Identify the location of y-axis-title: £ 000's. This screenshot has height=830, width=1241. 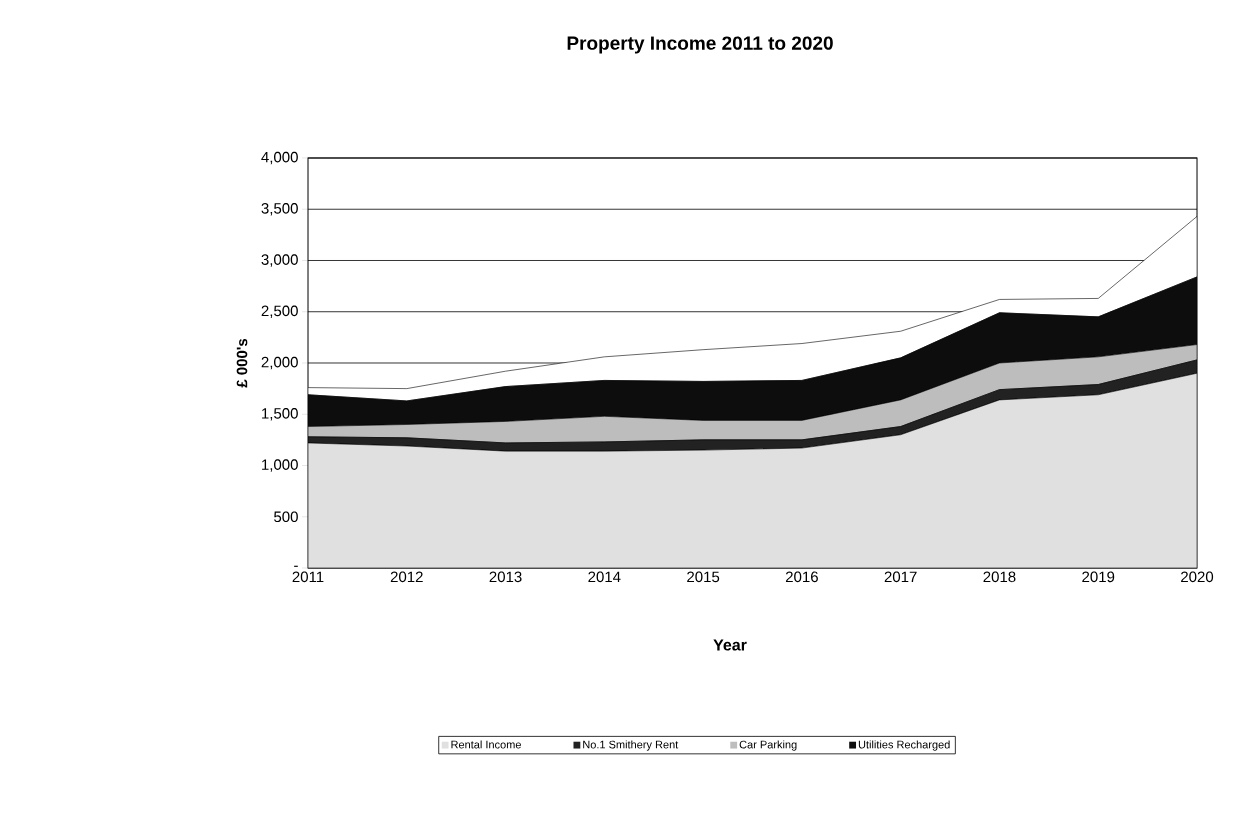
(242, 363).